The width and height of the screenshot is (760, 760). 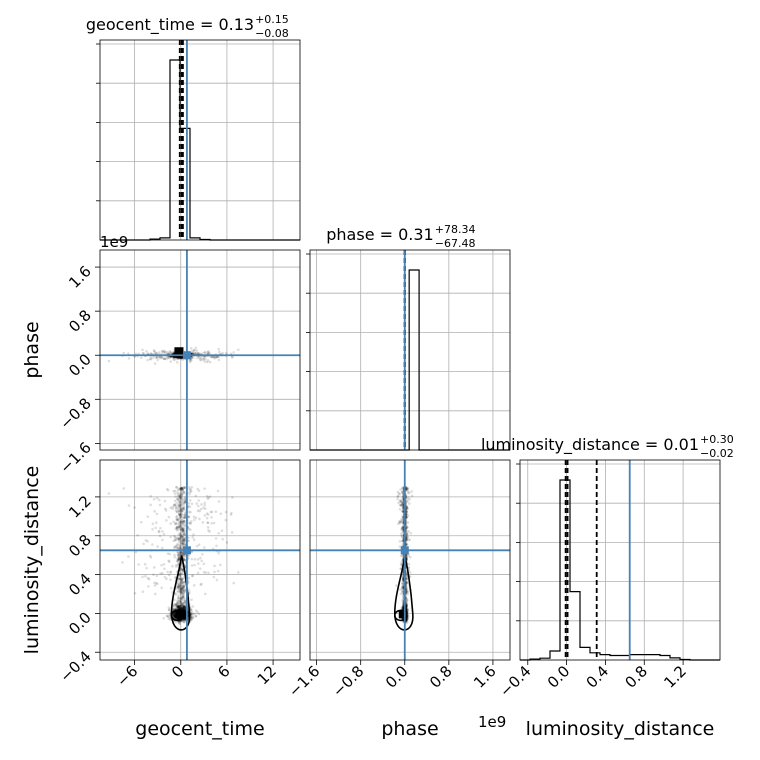 What do you see at coordinates (455, 243) in the screenshot?
I see `title-lower-error: −67.48` at bounding box center [455, 243].